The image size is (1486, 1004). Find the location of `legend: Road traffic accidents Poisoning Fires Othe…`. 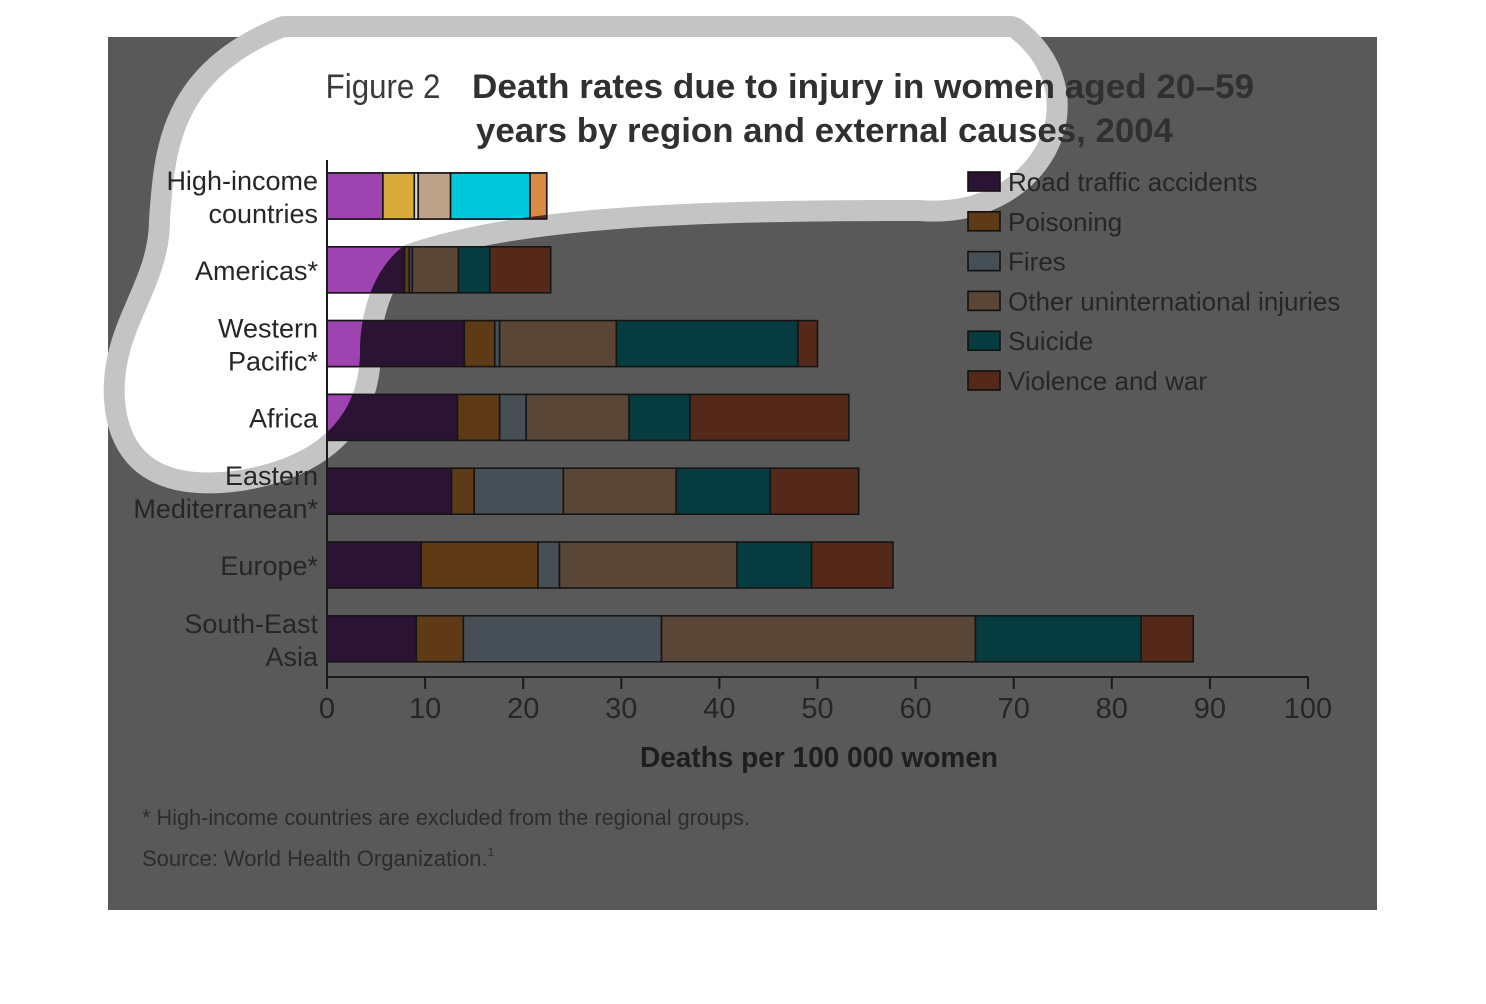

legend: Road traffic accidents Poisoning Fires Othe… is located at coordinates (1153, 281).